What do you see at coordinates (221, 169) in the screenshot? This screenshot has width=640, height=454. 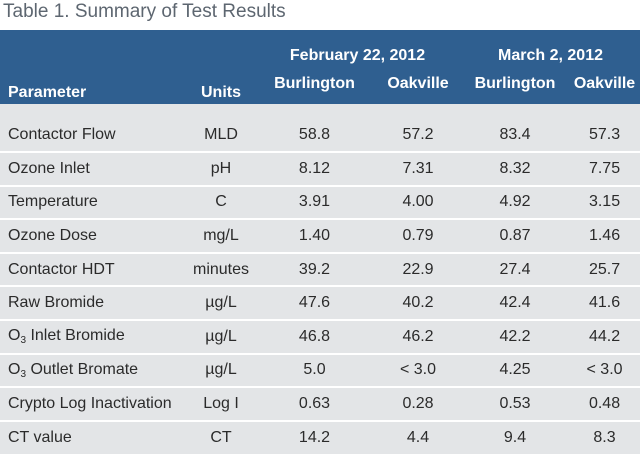 I see `units-cell: pH` at bounding box center [221, 169].